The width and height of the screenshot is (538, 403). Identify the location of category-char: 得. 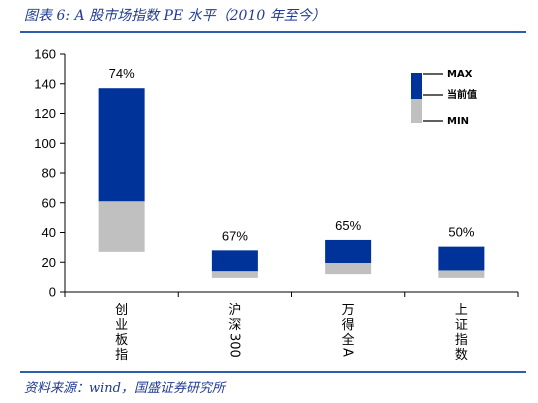
(348, 325).